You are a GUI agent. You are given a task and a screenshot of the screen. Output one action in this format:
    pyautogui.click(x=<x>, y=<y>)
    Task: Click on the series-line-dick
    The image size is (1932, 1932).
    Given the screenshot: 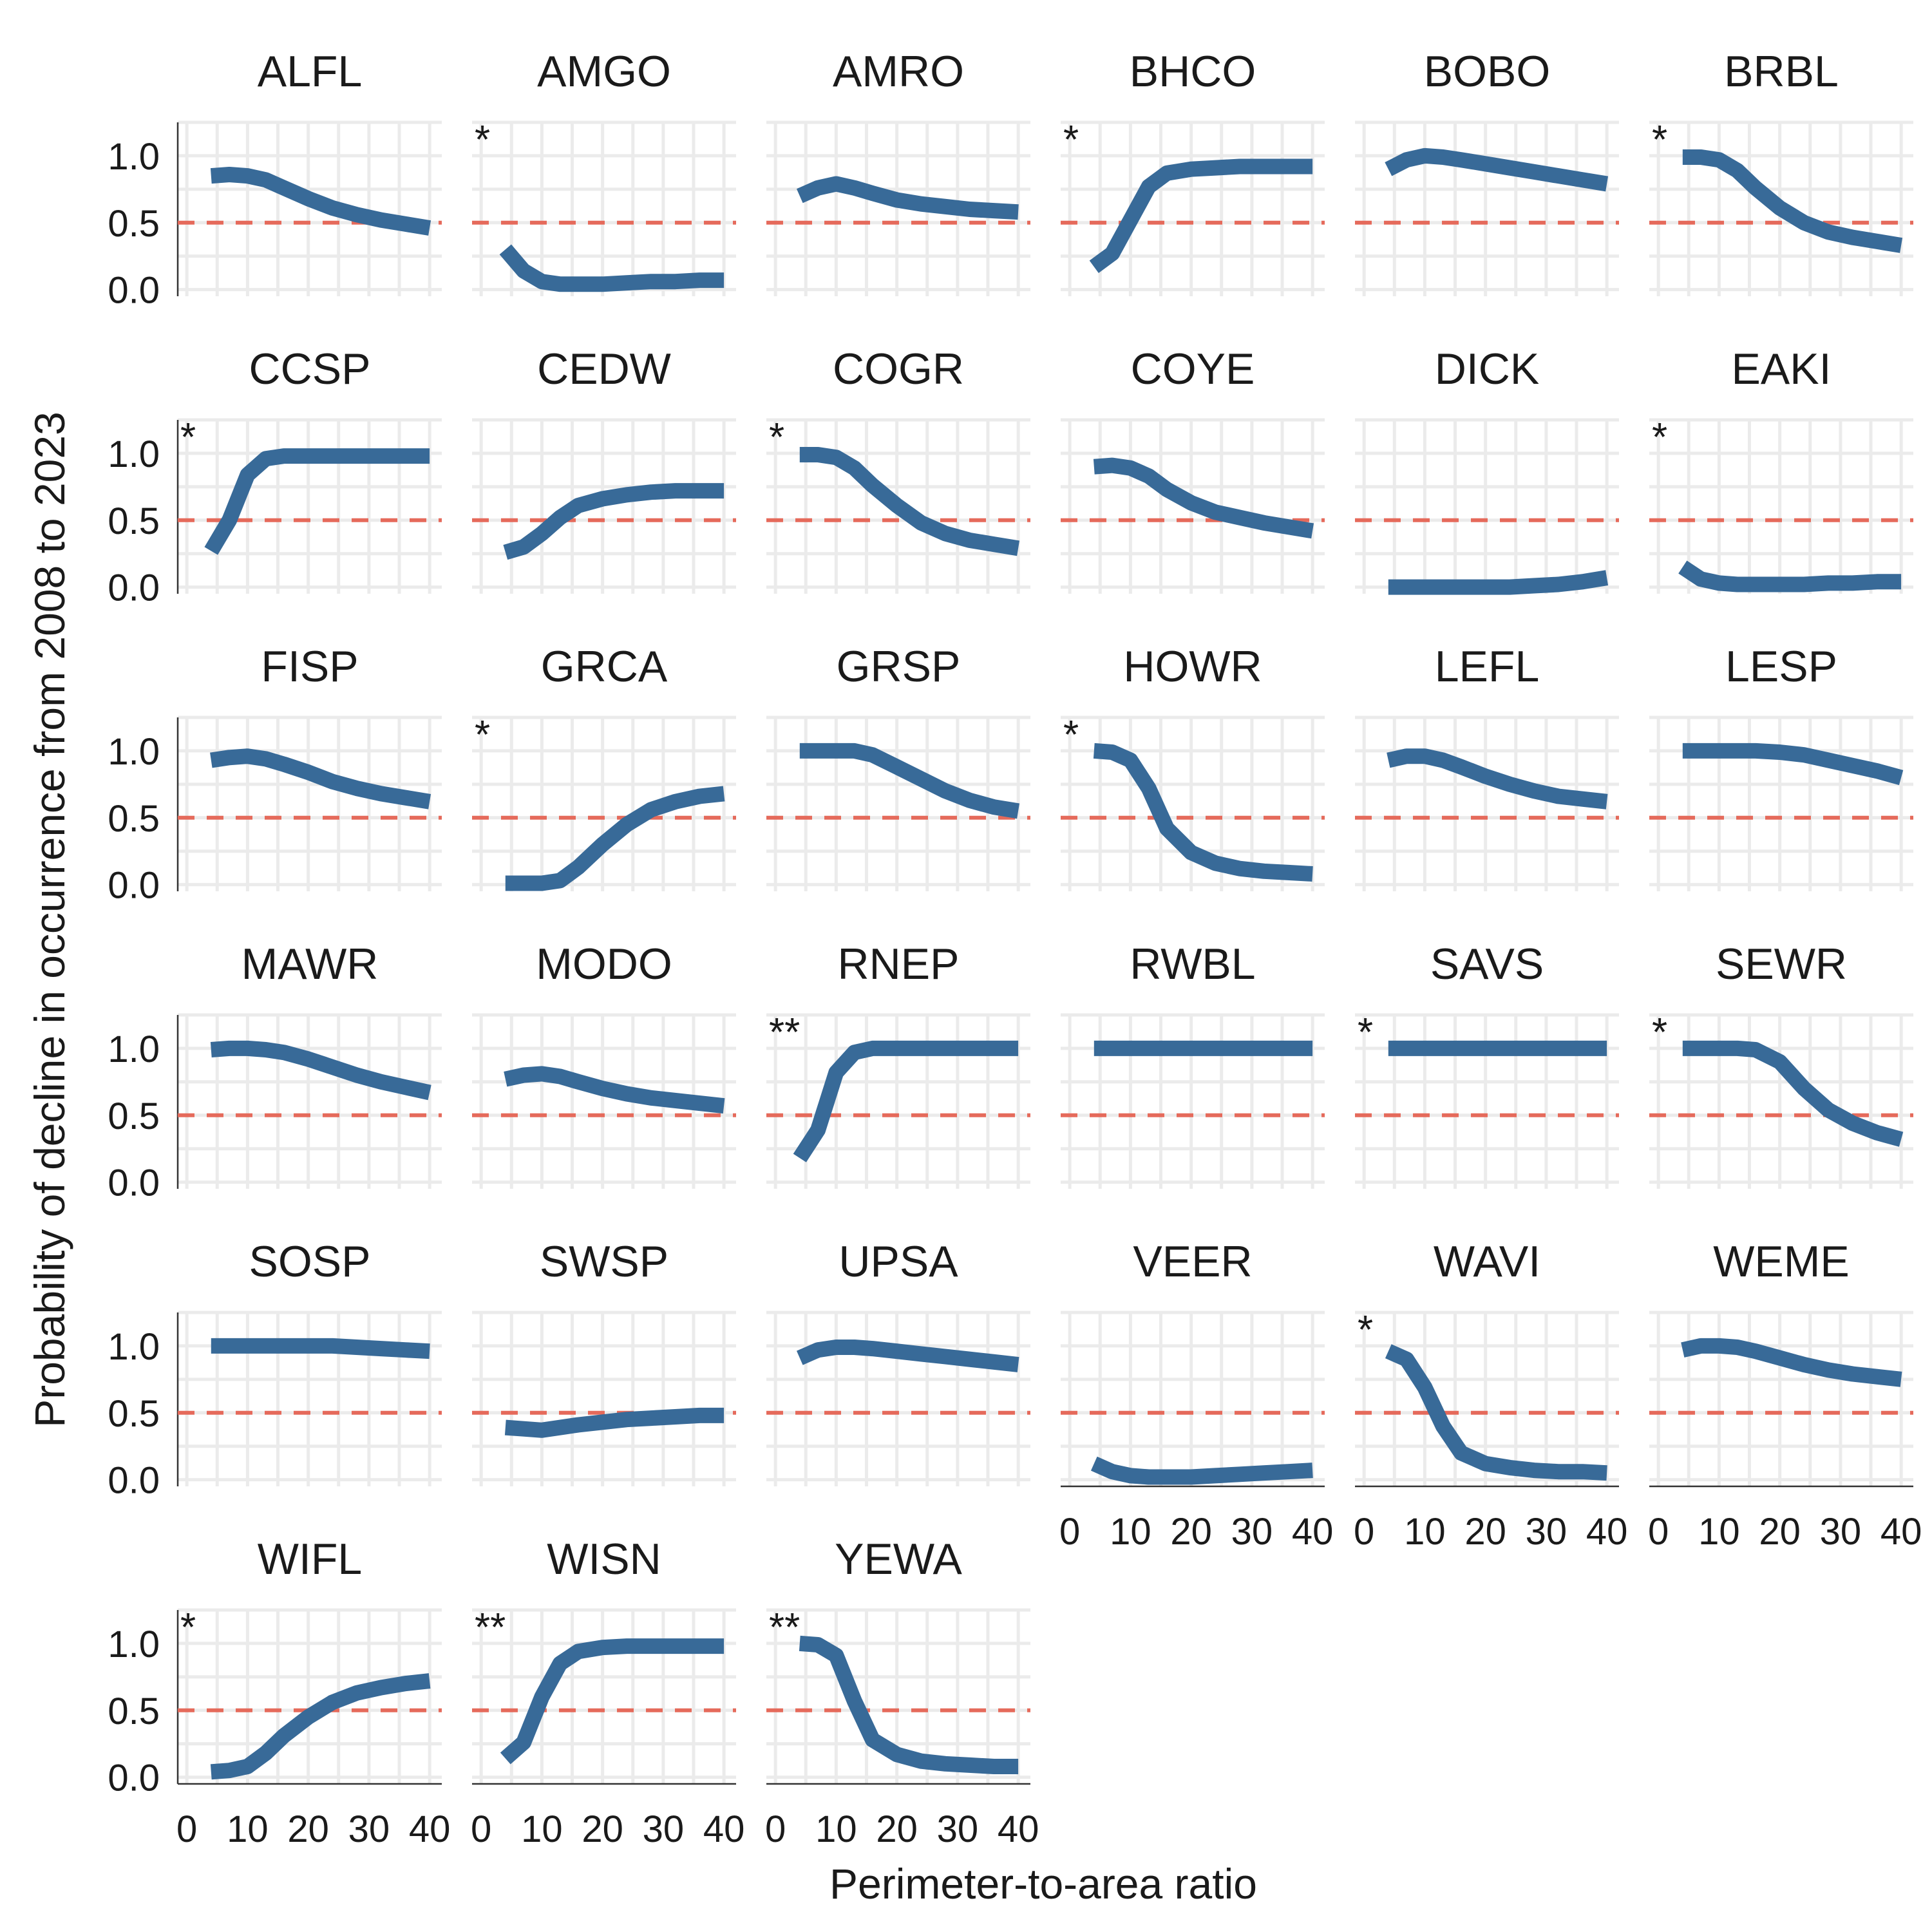 What is the action you would take?
    pyautogui.click(x=1498, y=582)
    